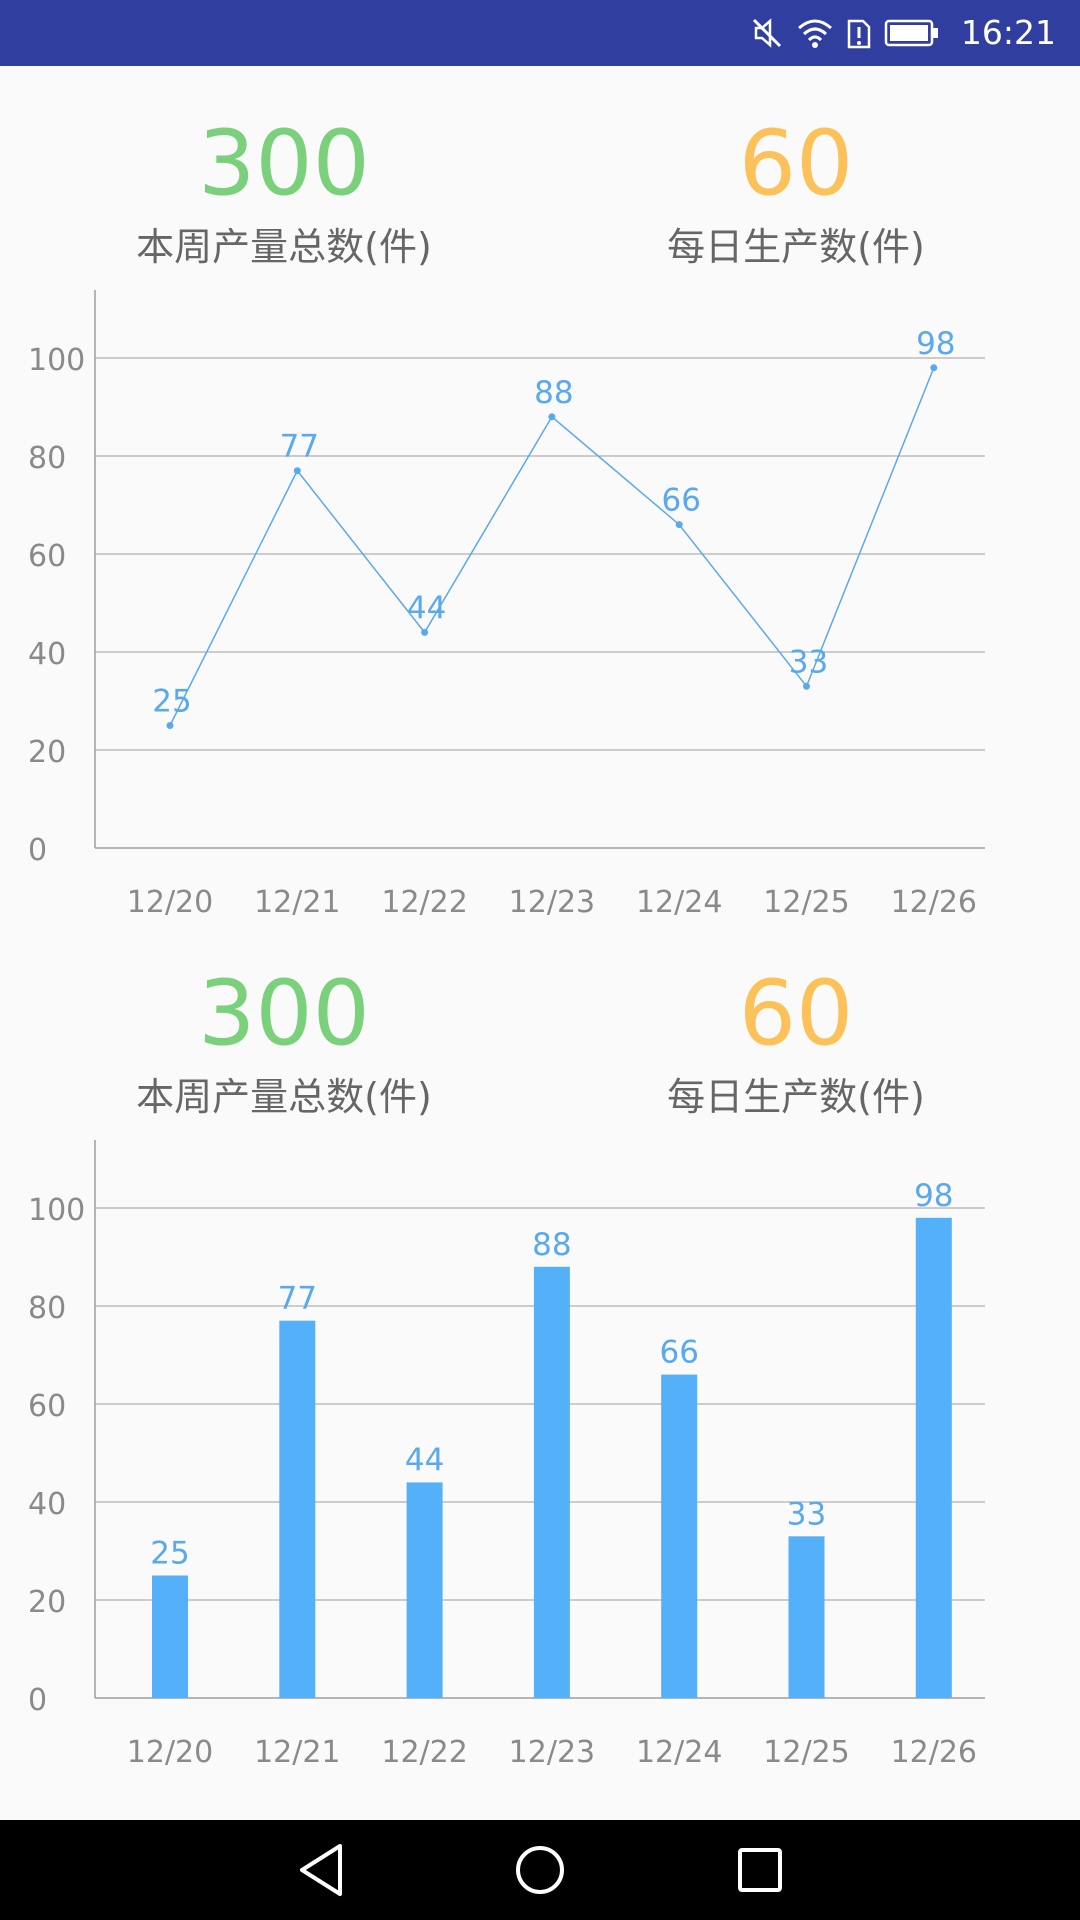 The width and height of the screenshot is (1080, 1920). I want to click on weekly-total-label-2: 本周产量总数(件), so click(284, 1097).